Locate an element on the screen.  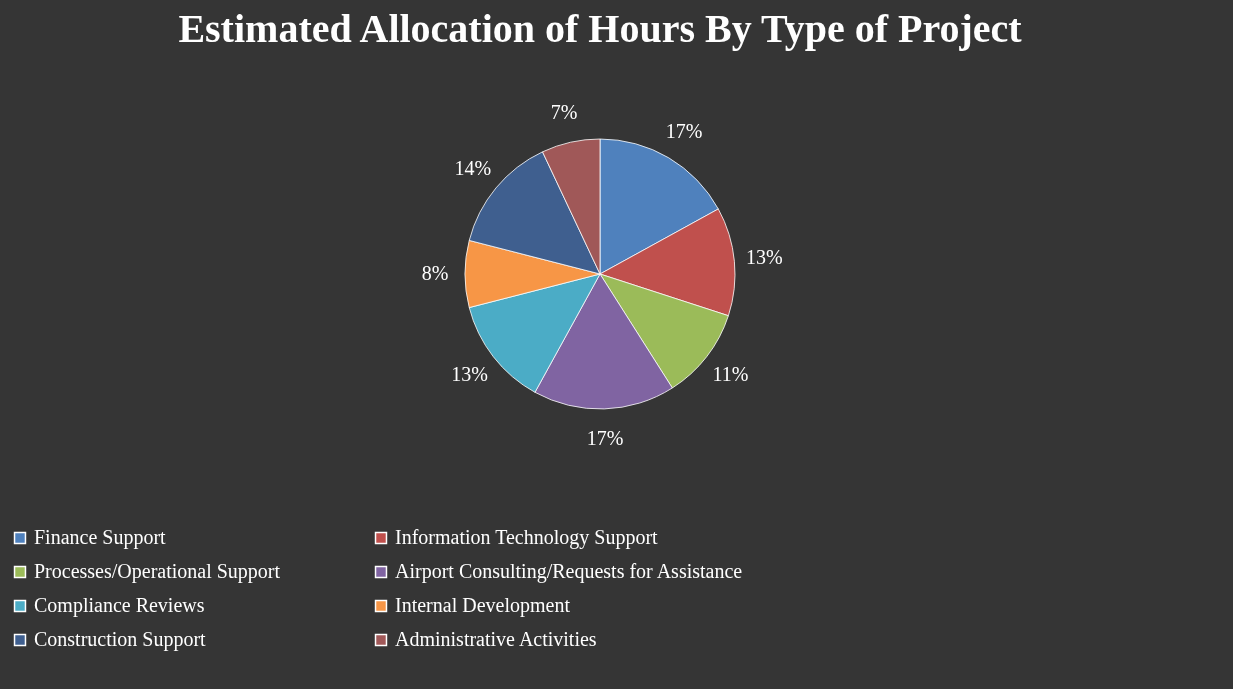
legend-label: Administrative Activities is located at coordinates (496, 639).